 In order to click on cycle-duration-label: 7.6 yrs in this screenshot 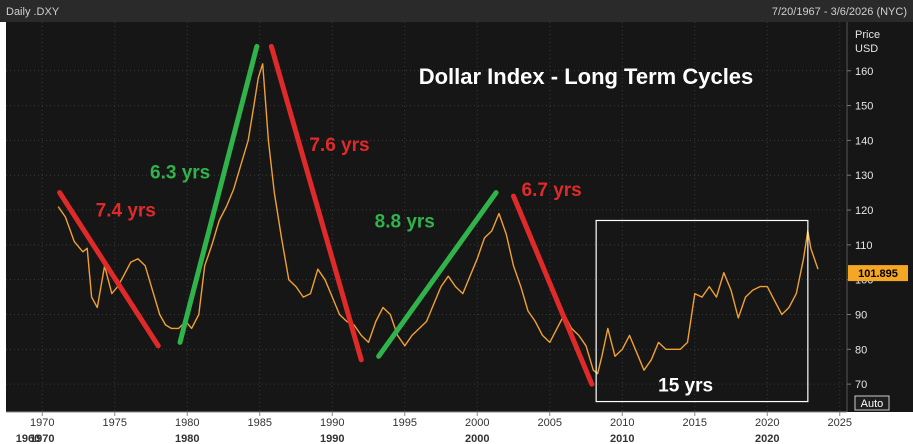, I will do `click(339, 145)`.